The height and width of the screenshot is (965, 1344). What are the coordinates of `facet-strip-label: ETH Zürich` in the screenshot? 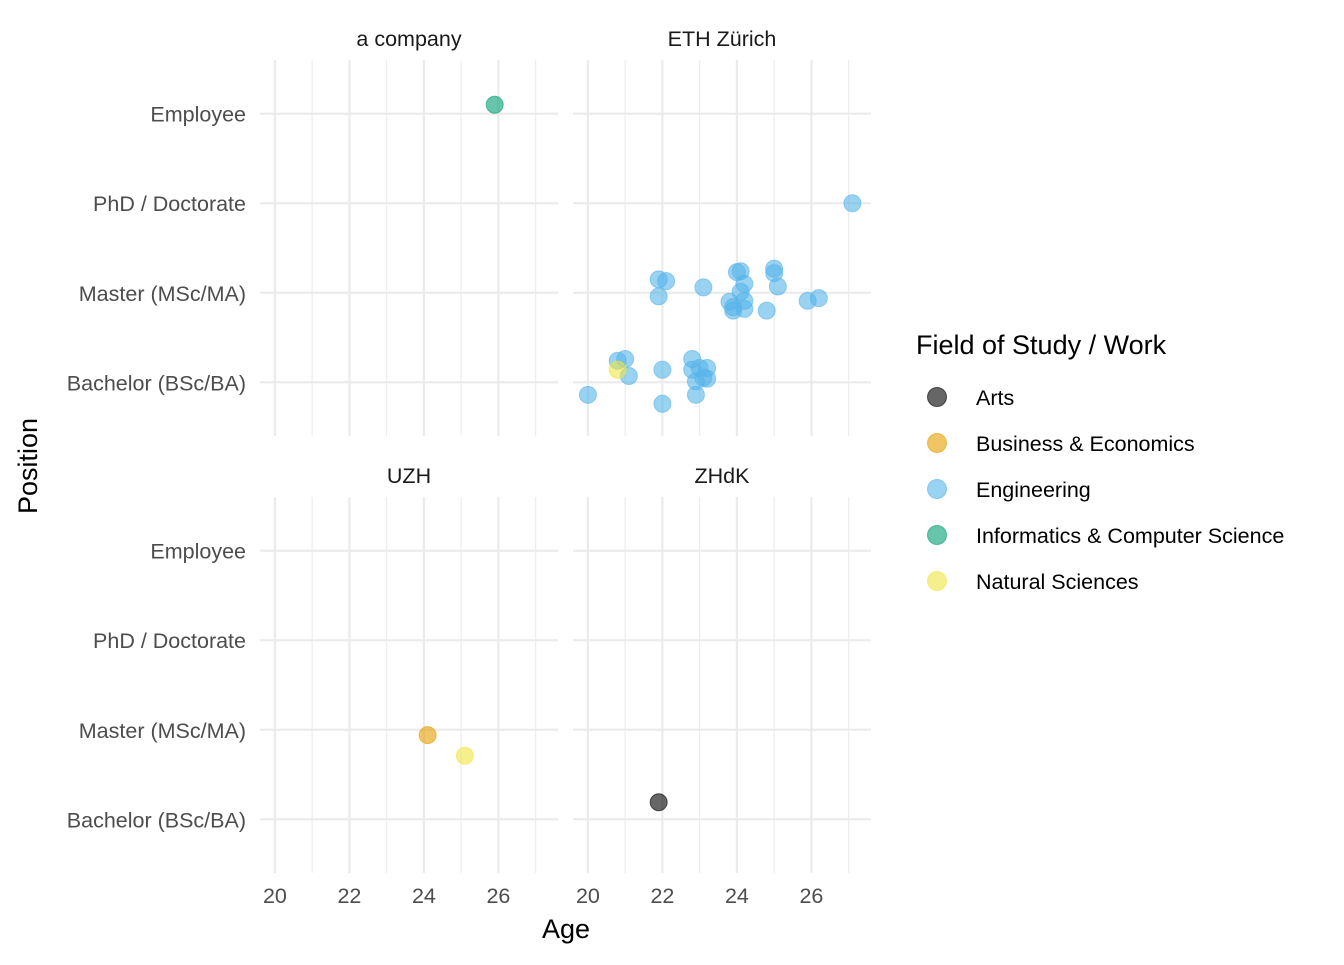 It's located at (722, 39).